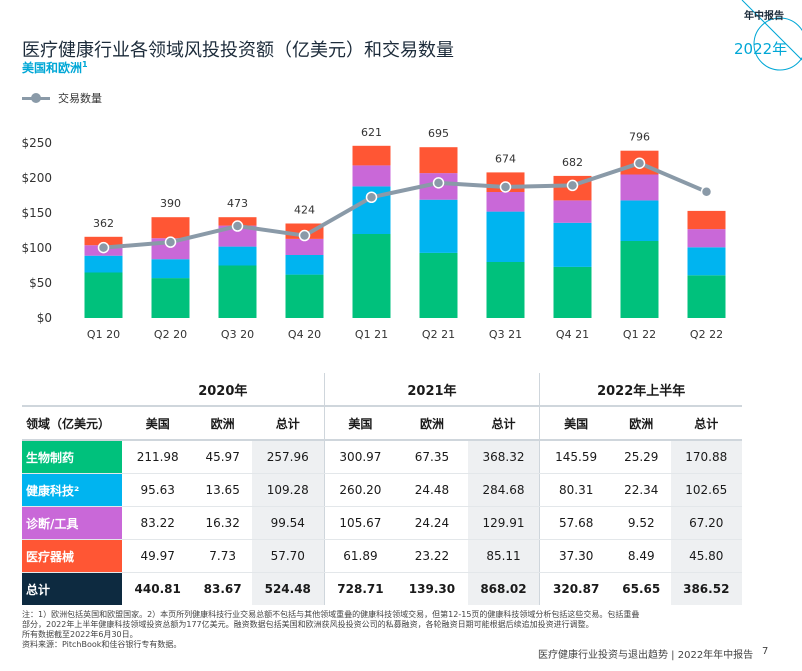  What do you see at coordinates (572, 334) in the screenshot?
I see `x-tick-label: Q4 21` at bounding box center [572, 334].